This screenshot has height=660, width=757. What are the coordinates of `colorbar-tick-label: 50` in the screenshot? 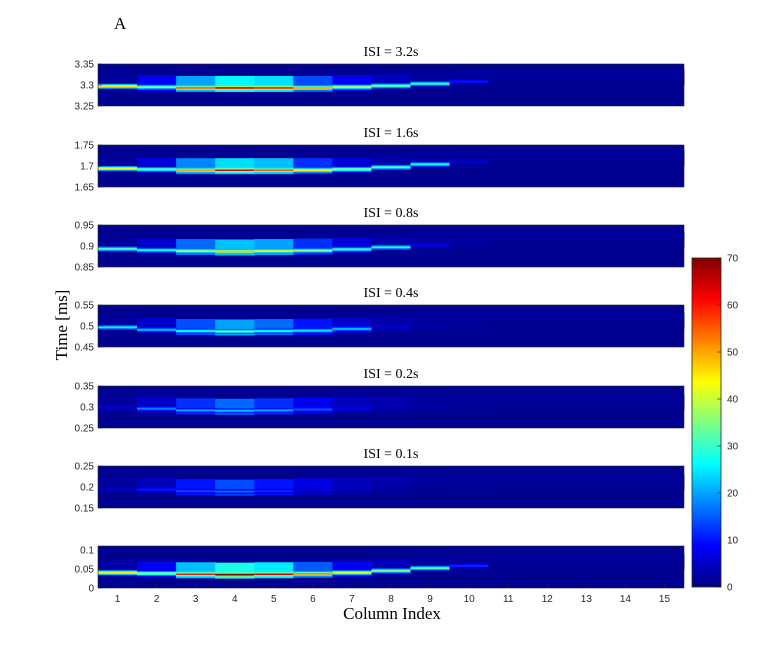 It's located at (733, 353).